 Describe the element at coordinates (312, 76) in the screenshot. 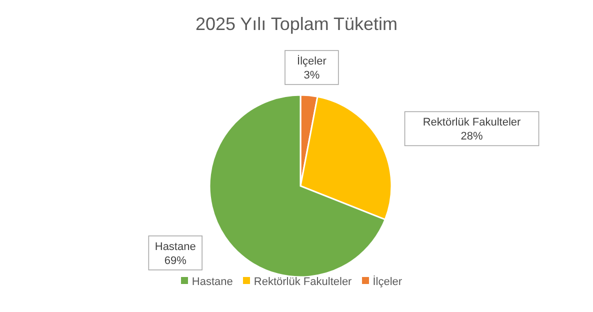

I see `data-label: 3%` at that location.